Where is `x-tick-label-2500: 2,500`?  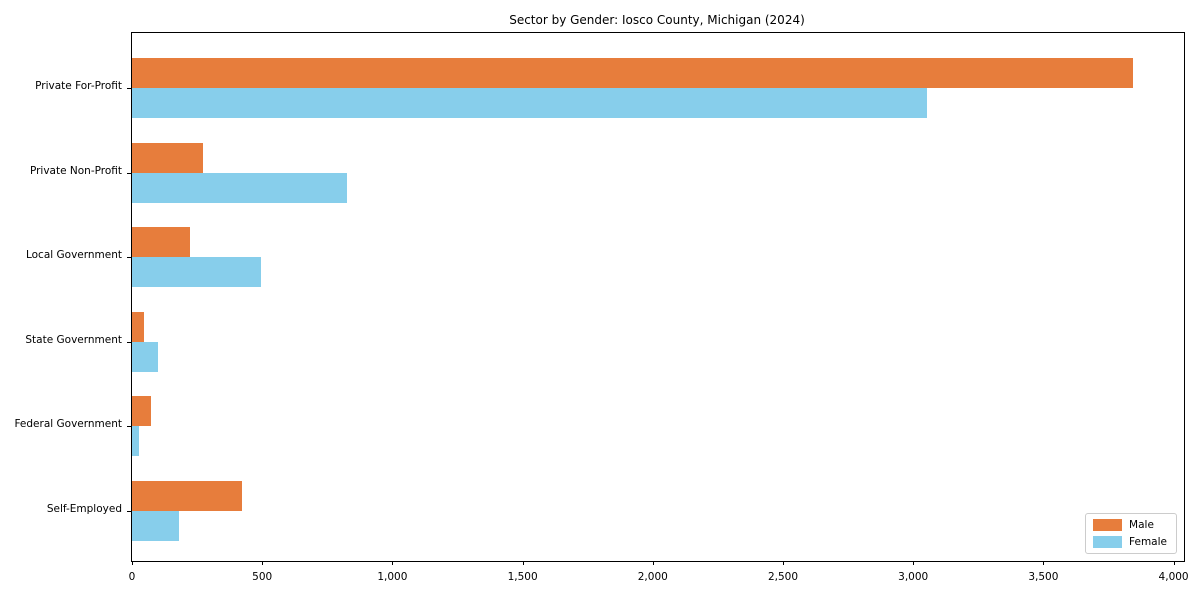 x-tick-label-2500: 2,500 is located at coordinates (783, 577).